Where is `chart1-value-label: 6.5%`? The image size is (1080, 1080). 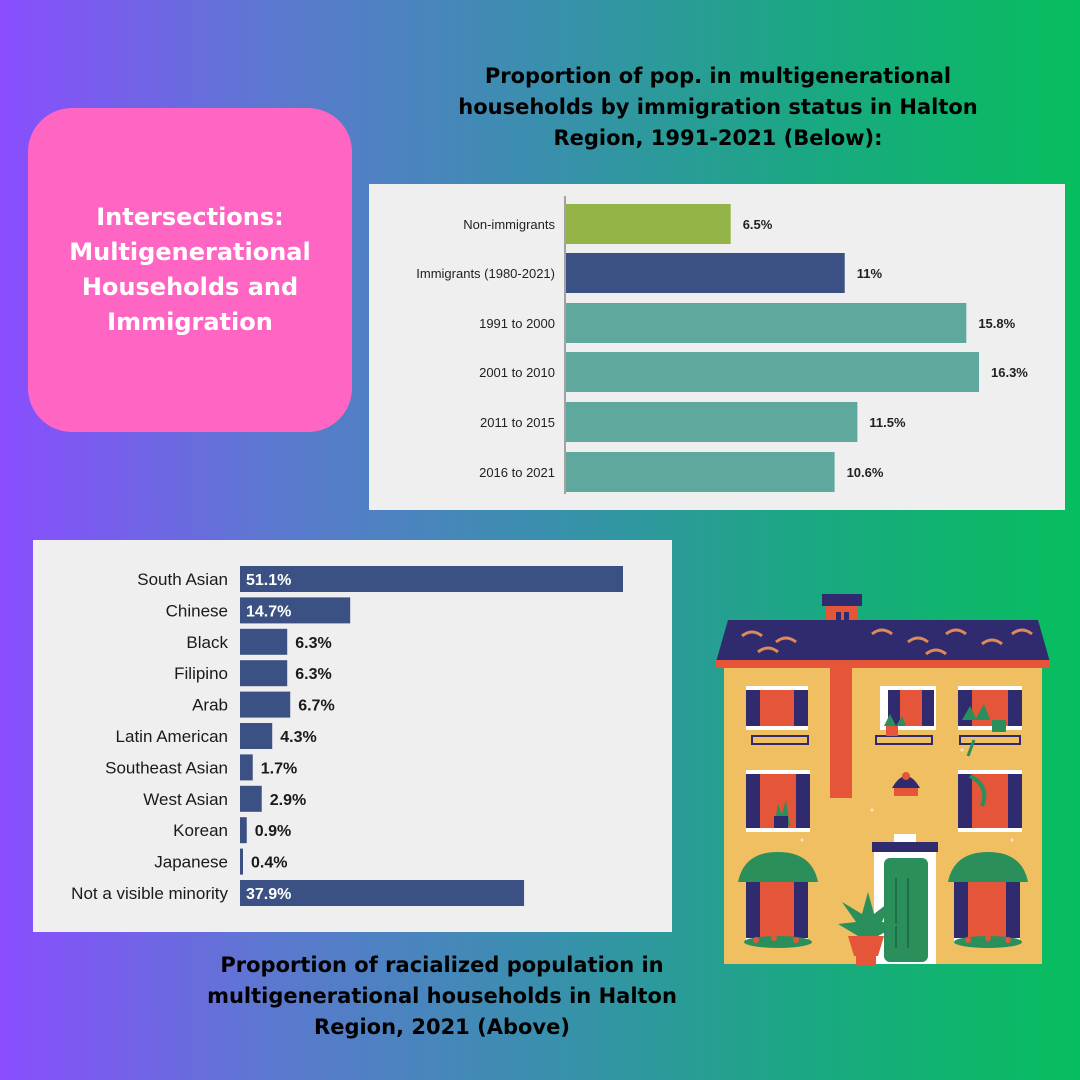 chart1-value-label: 6.5% is located at coordinates (758, 224).